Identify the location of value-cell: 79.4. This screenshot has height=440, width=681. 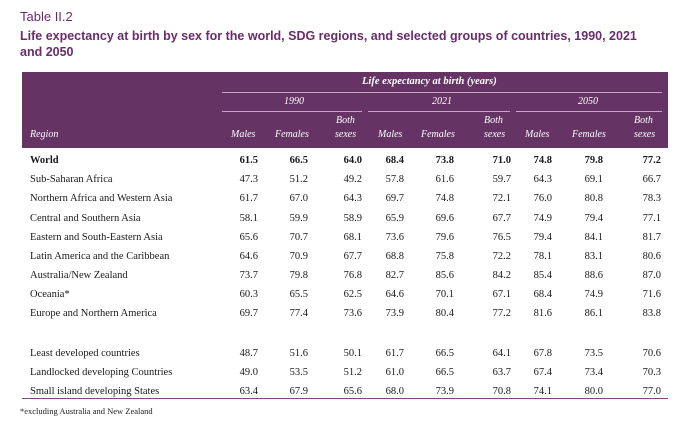
(542, 237).